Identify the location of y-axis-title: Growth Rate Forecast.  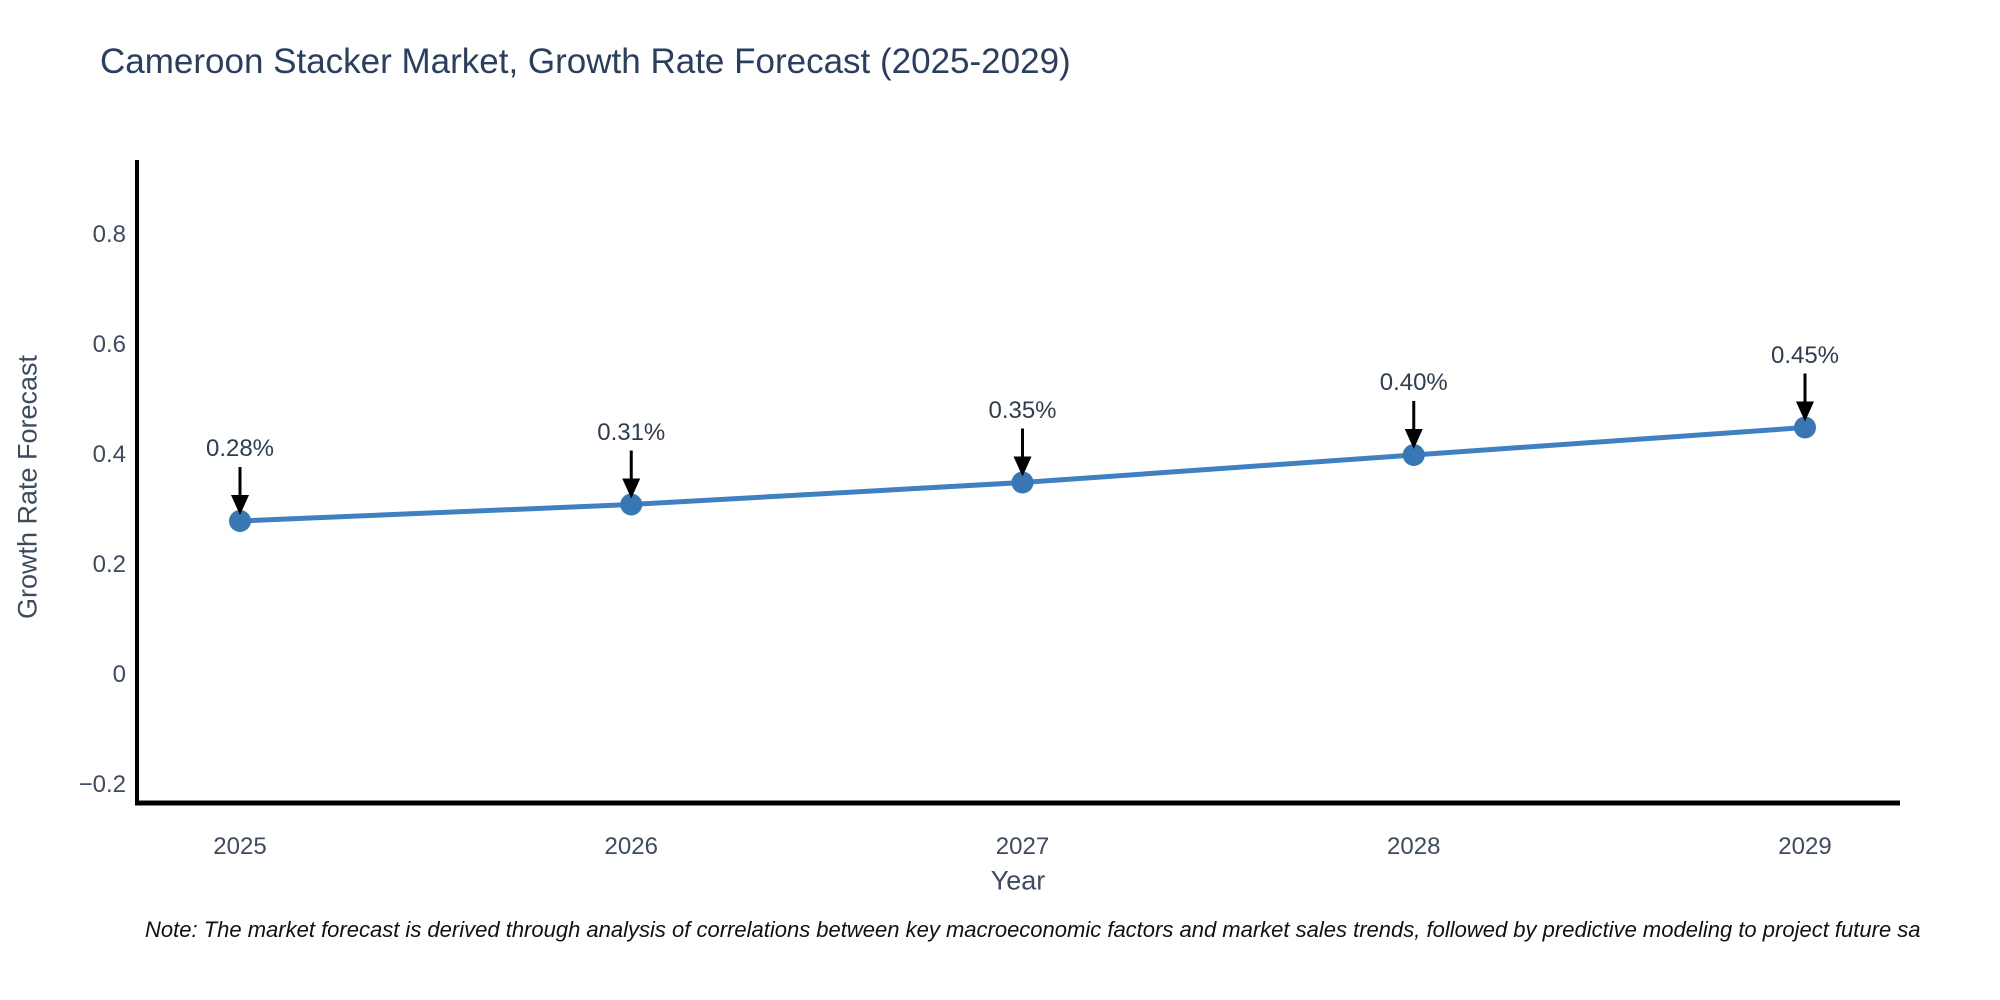
(27, 487).